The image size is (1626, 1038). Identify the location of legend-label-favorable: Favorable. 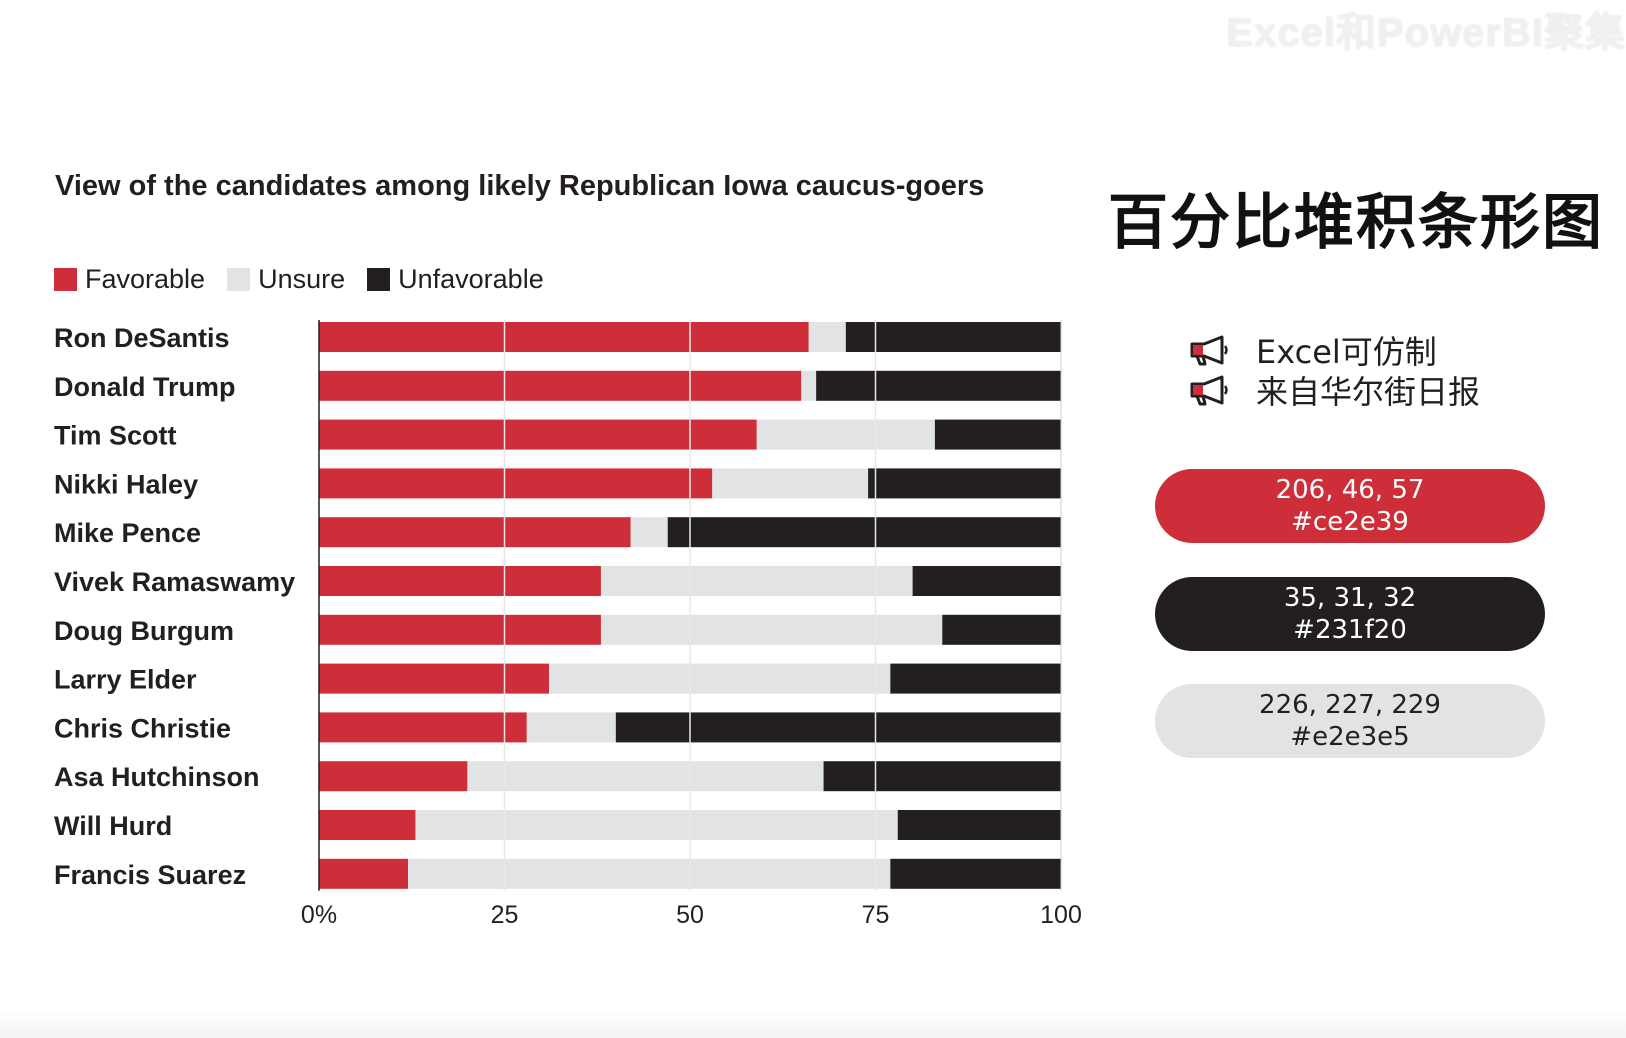
(145, 279).